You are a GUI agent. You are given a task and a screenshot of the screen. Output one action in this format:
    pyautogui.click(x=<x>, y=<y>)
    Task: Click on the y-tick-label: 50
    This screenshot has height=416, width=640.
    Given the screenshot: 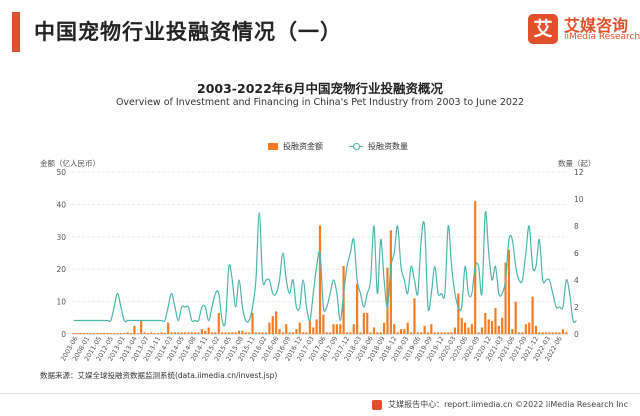 What is the action you would take?
    pyautogui.click(x=61, y=172)
    